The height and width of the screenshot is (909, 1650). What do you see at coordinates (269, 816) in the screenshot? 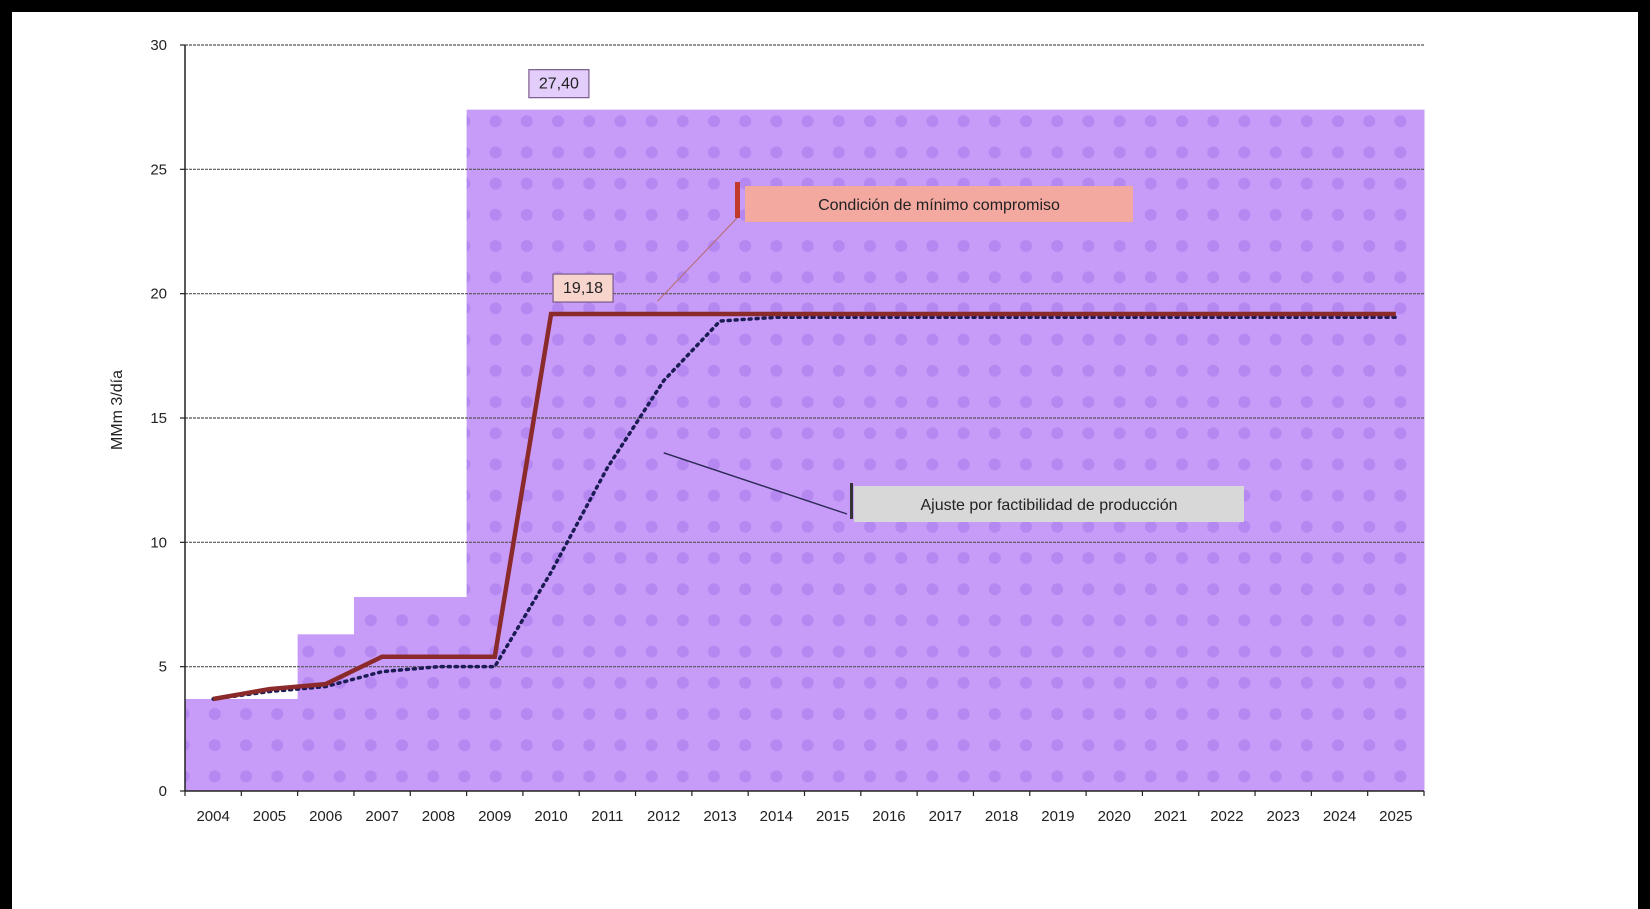
I see `x-tick-label: 2005` at bounding box center [269, 816].